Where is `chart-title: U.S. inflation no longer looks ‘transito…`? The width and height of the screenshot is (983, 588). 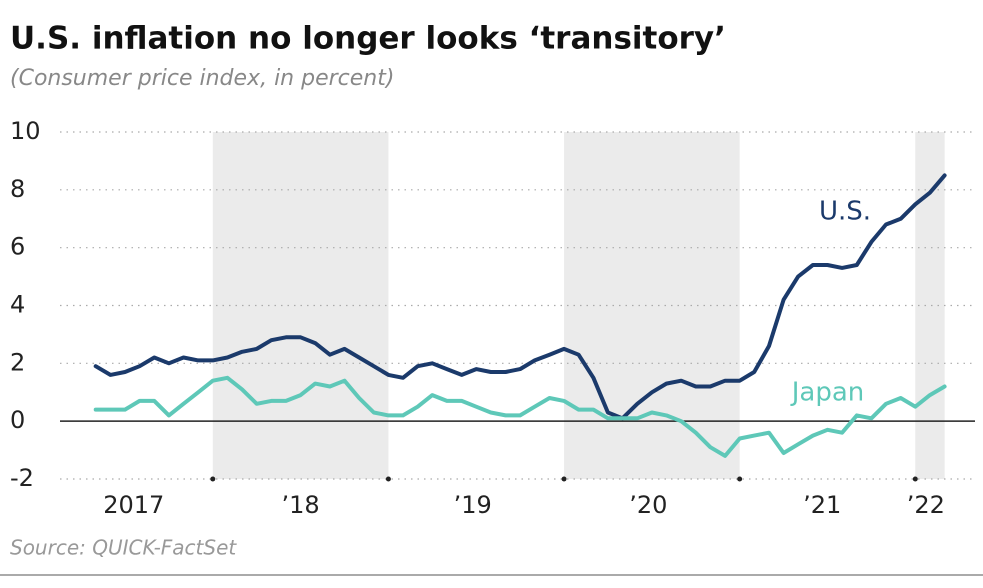 chart-title: U.S. inflation no longer looks ‘transito… is located at coordinates (368, 39).